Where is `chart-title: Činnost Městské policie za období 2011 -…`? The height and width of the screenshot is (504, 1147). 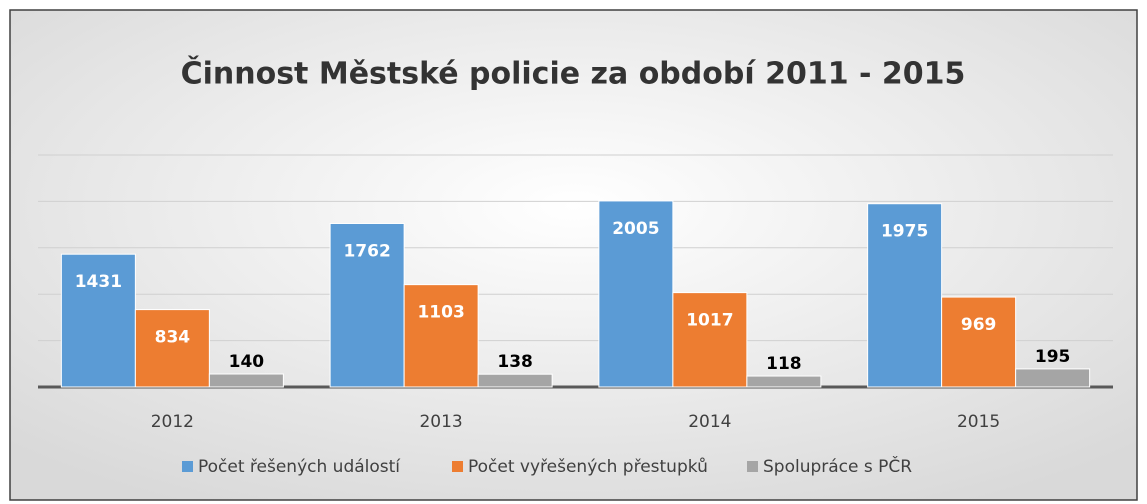 chart-title: Činnost Městské policie za období 2011 -… is located at coordinates (573, 73).